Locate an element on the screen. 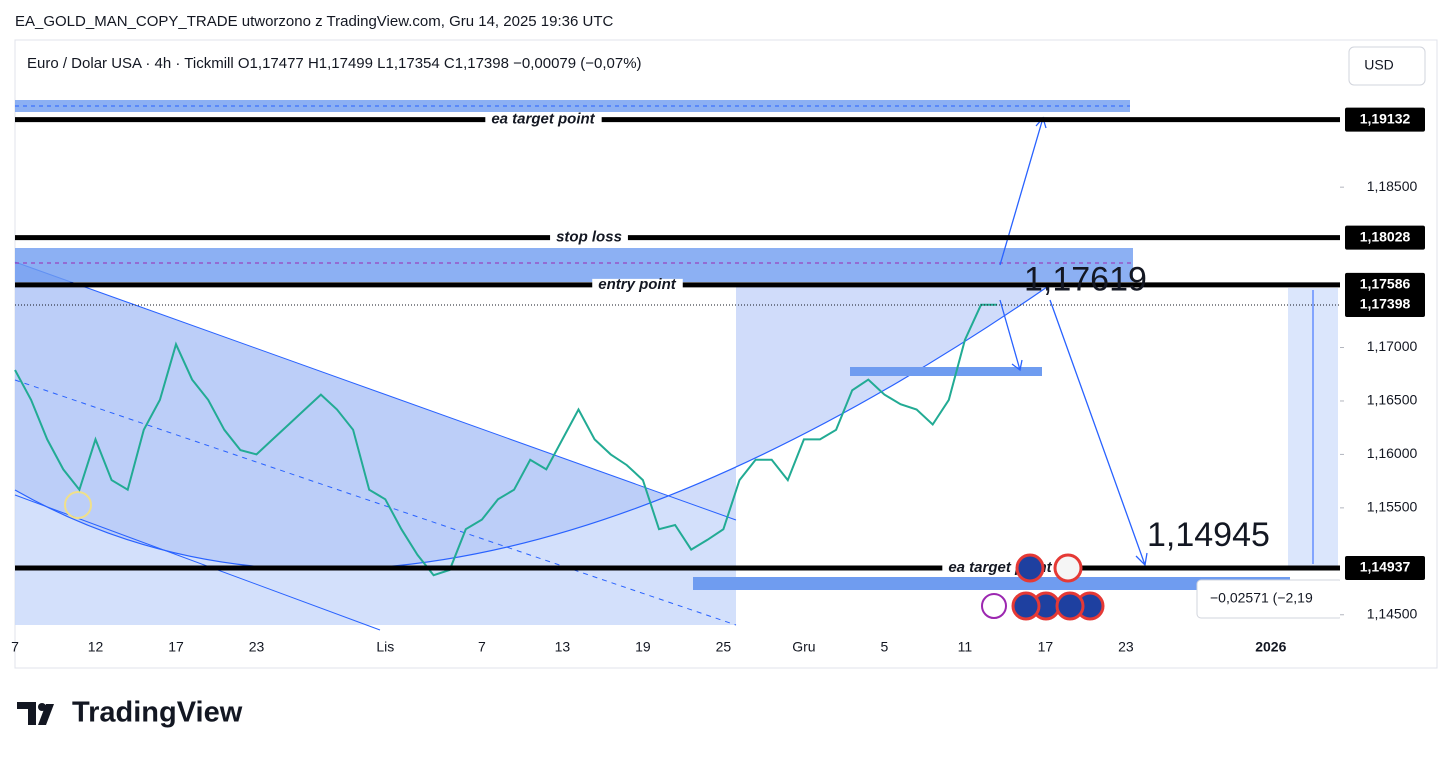 This screenshot has height=758, width=1451. arrow-target is located at coordinates (1098, 433).